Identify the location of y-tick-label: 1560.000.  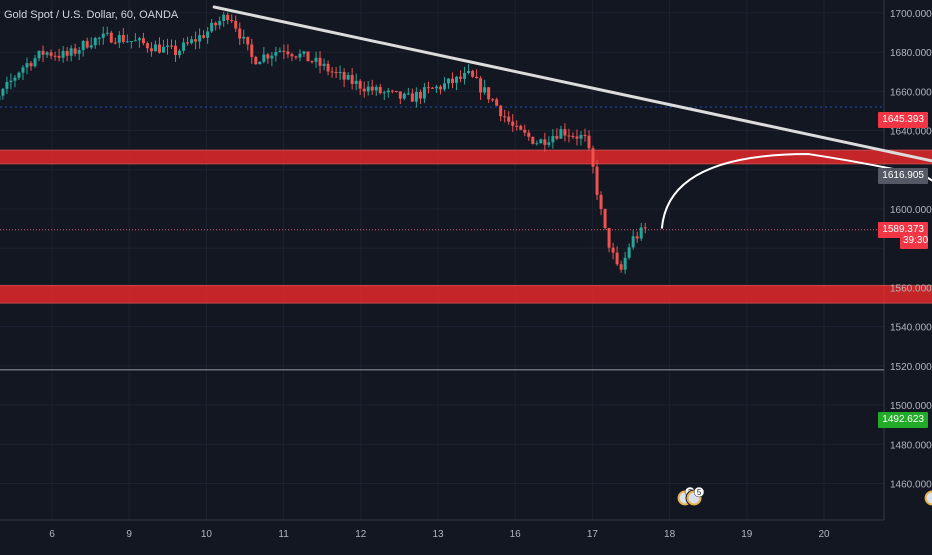
(911, 288).